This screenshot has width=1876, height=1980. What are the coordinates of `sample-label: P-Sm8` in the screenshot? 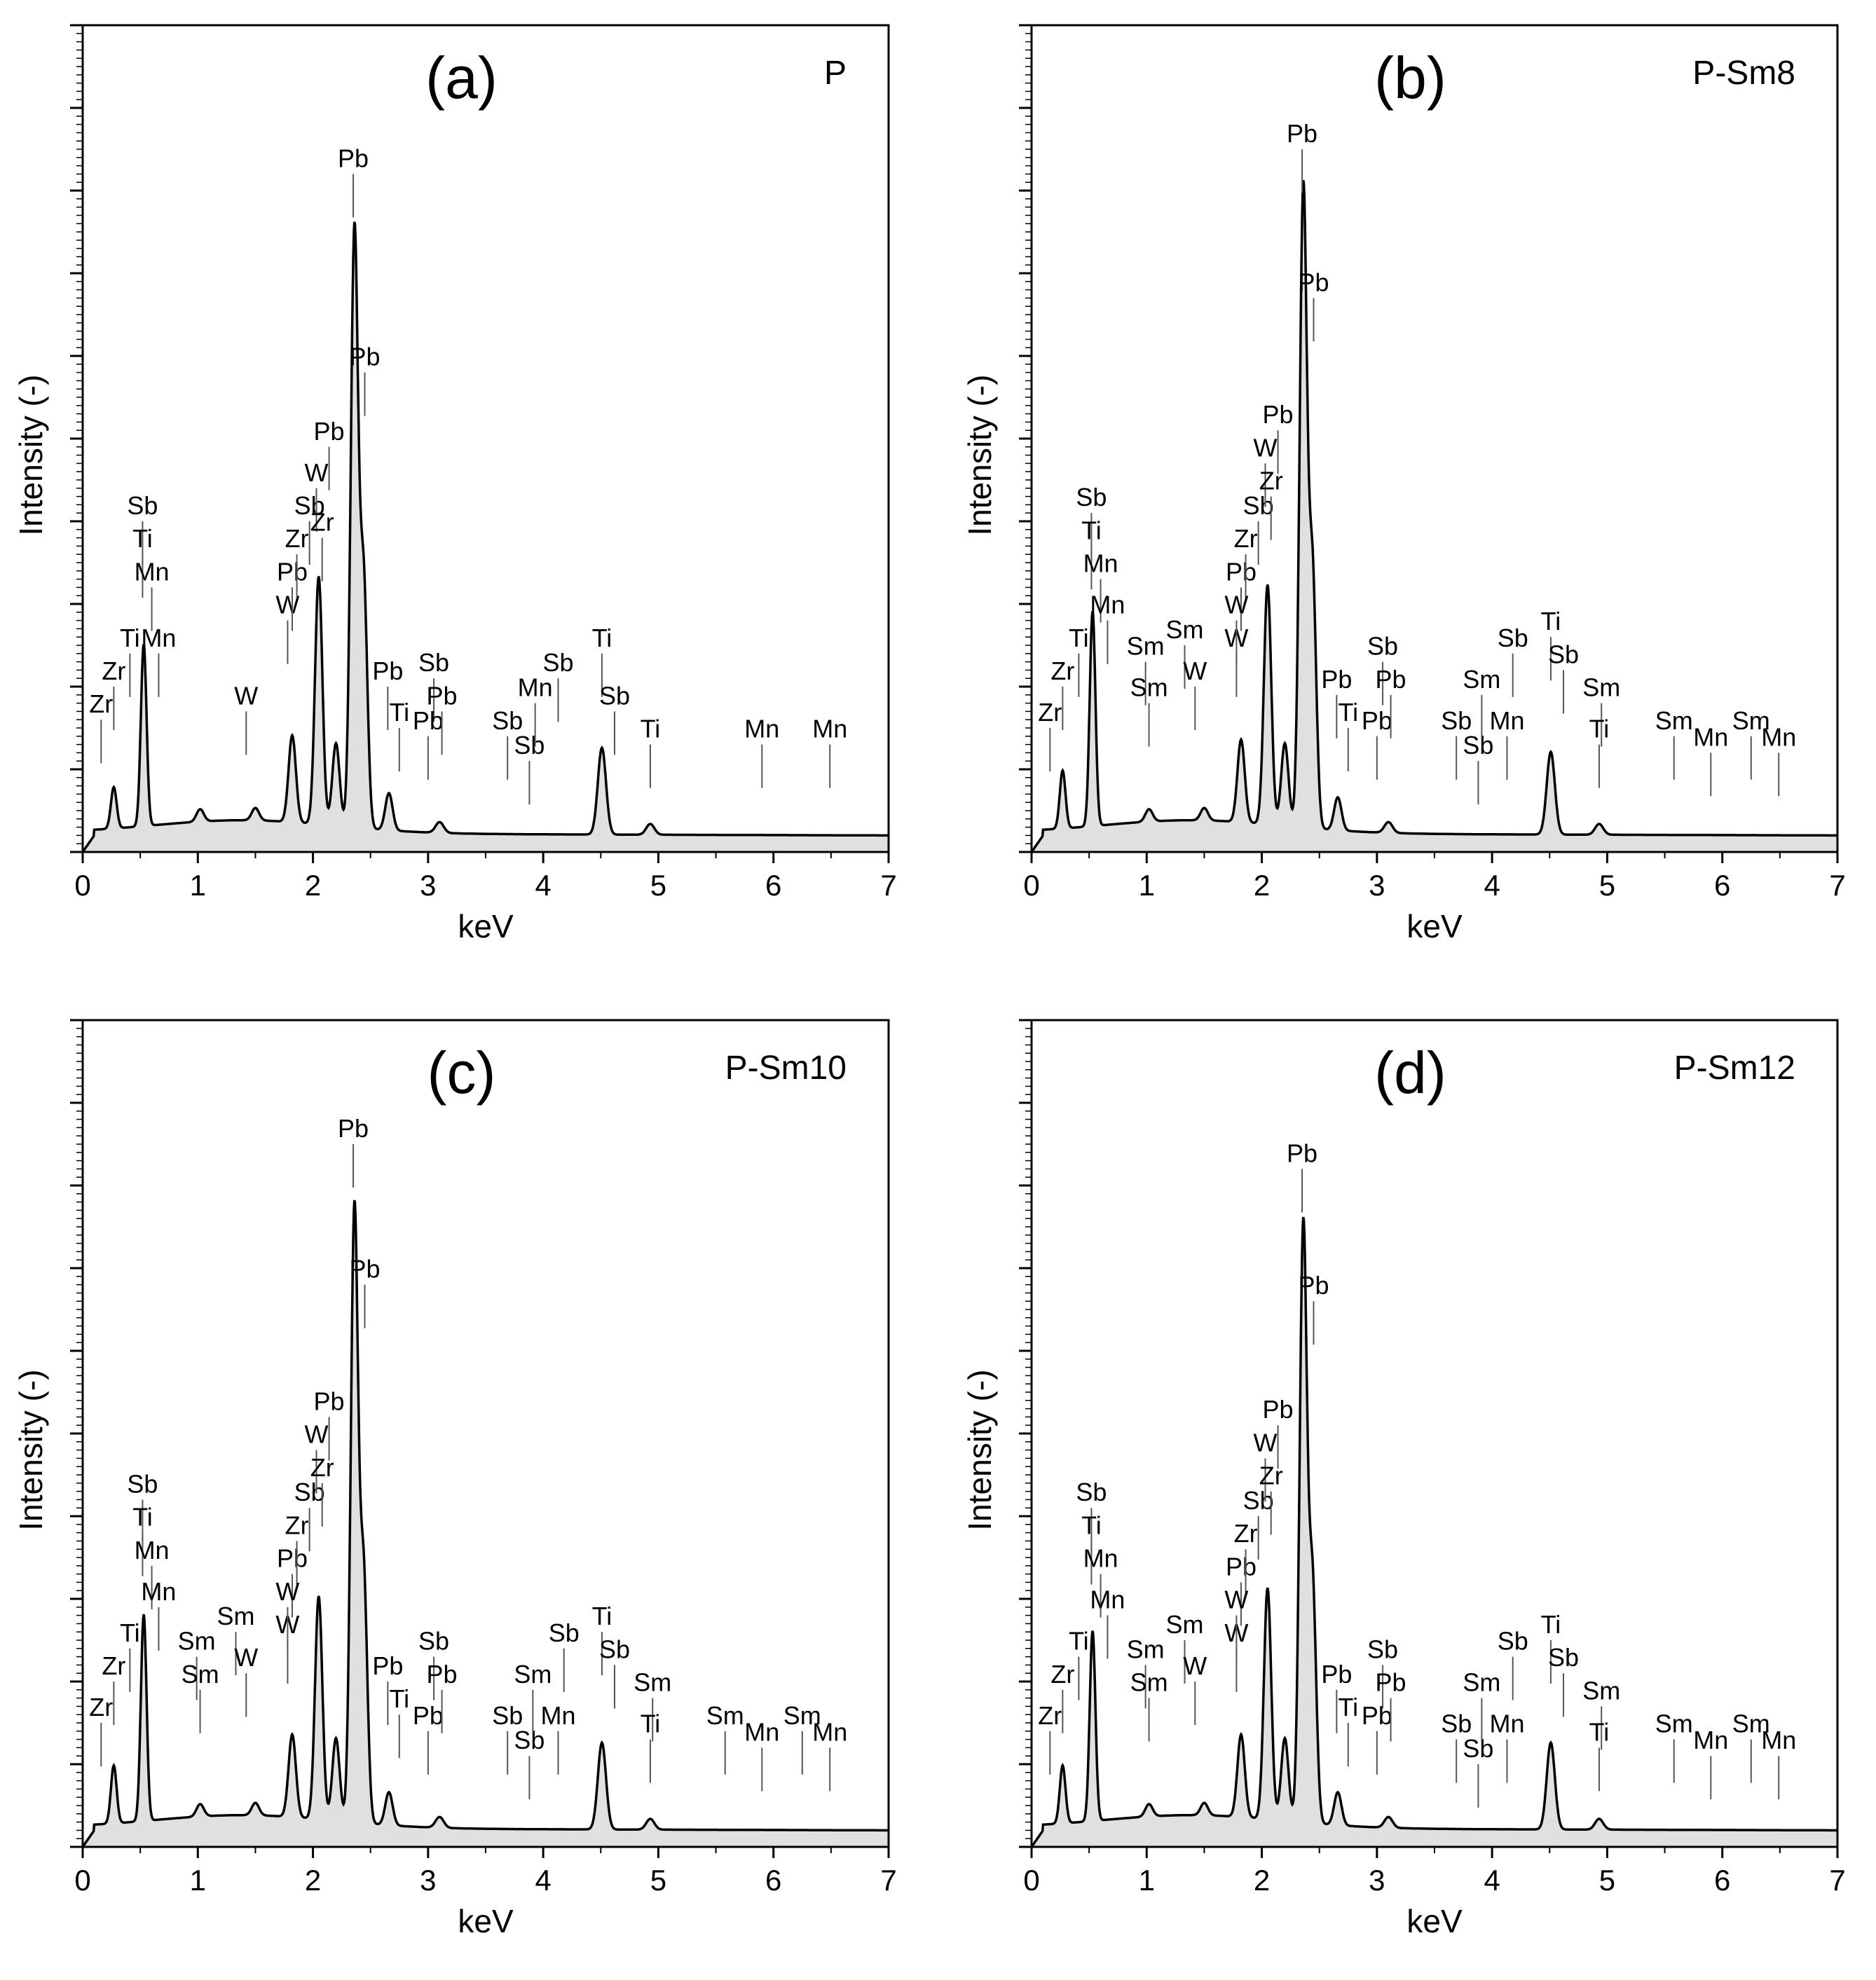 It's located at (1743, 73).